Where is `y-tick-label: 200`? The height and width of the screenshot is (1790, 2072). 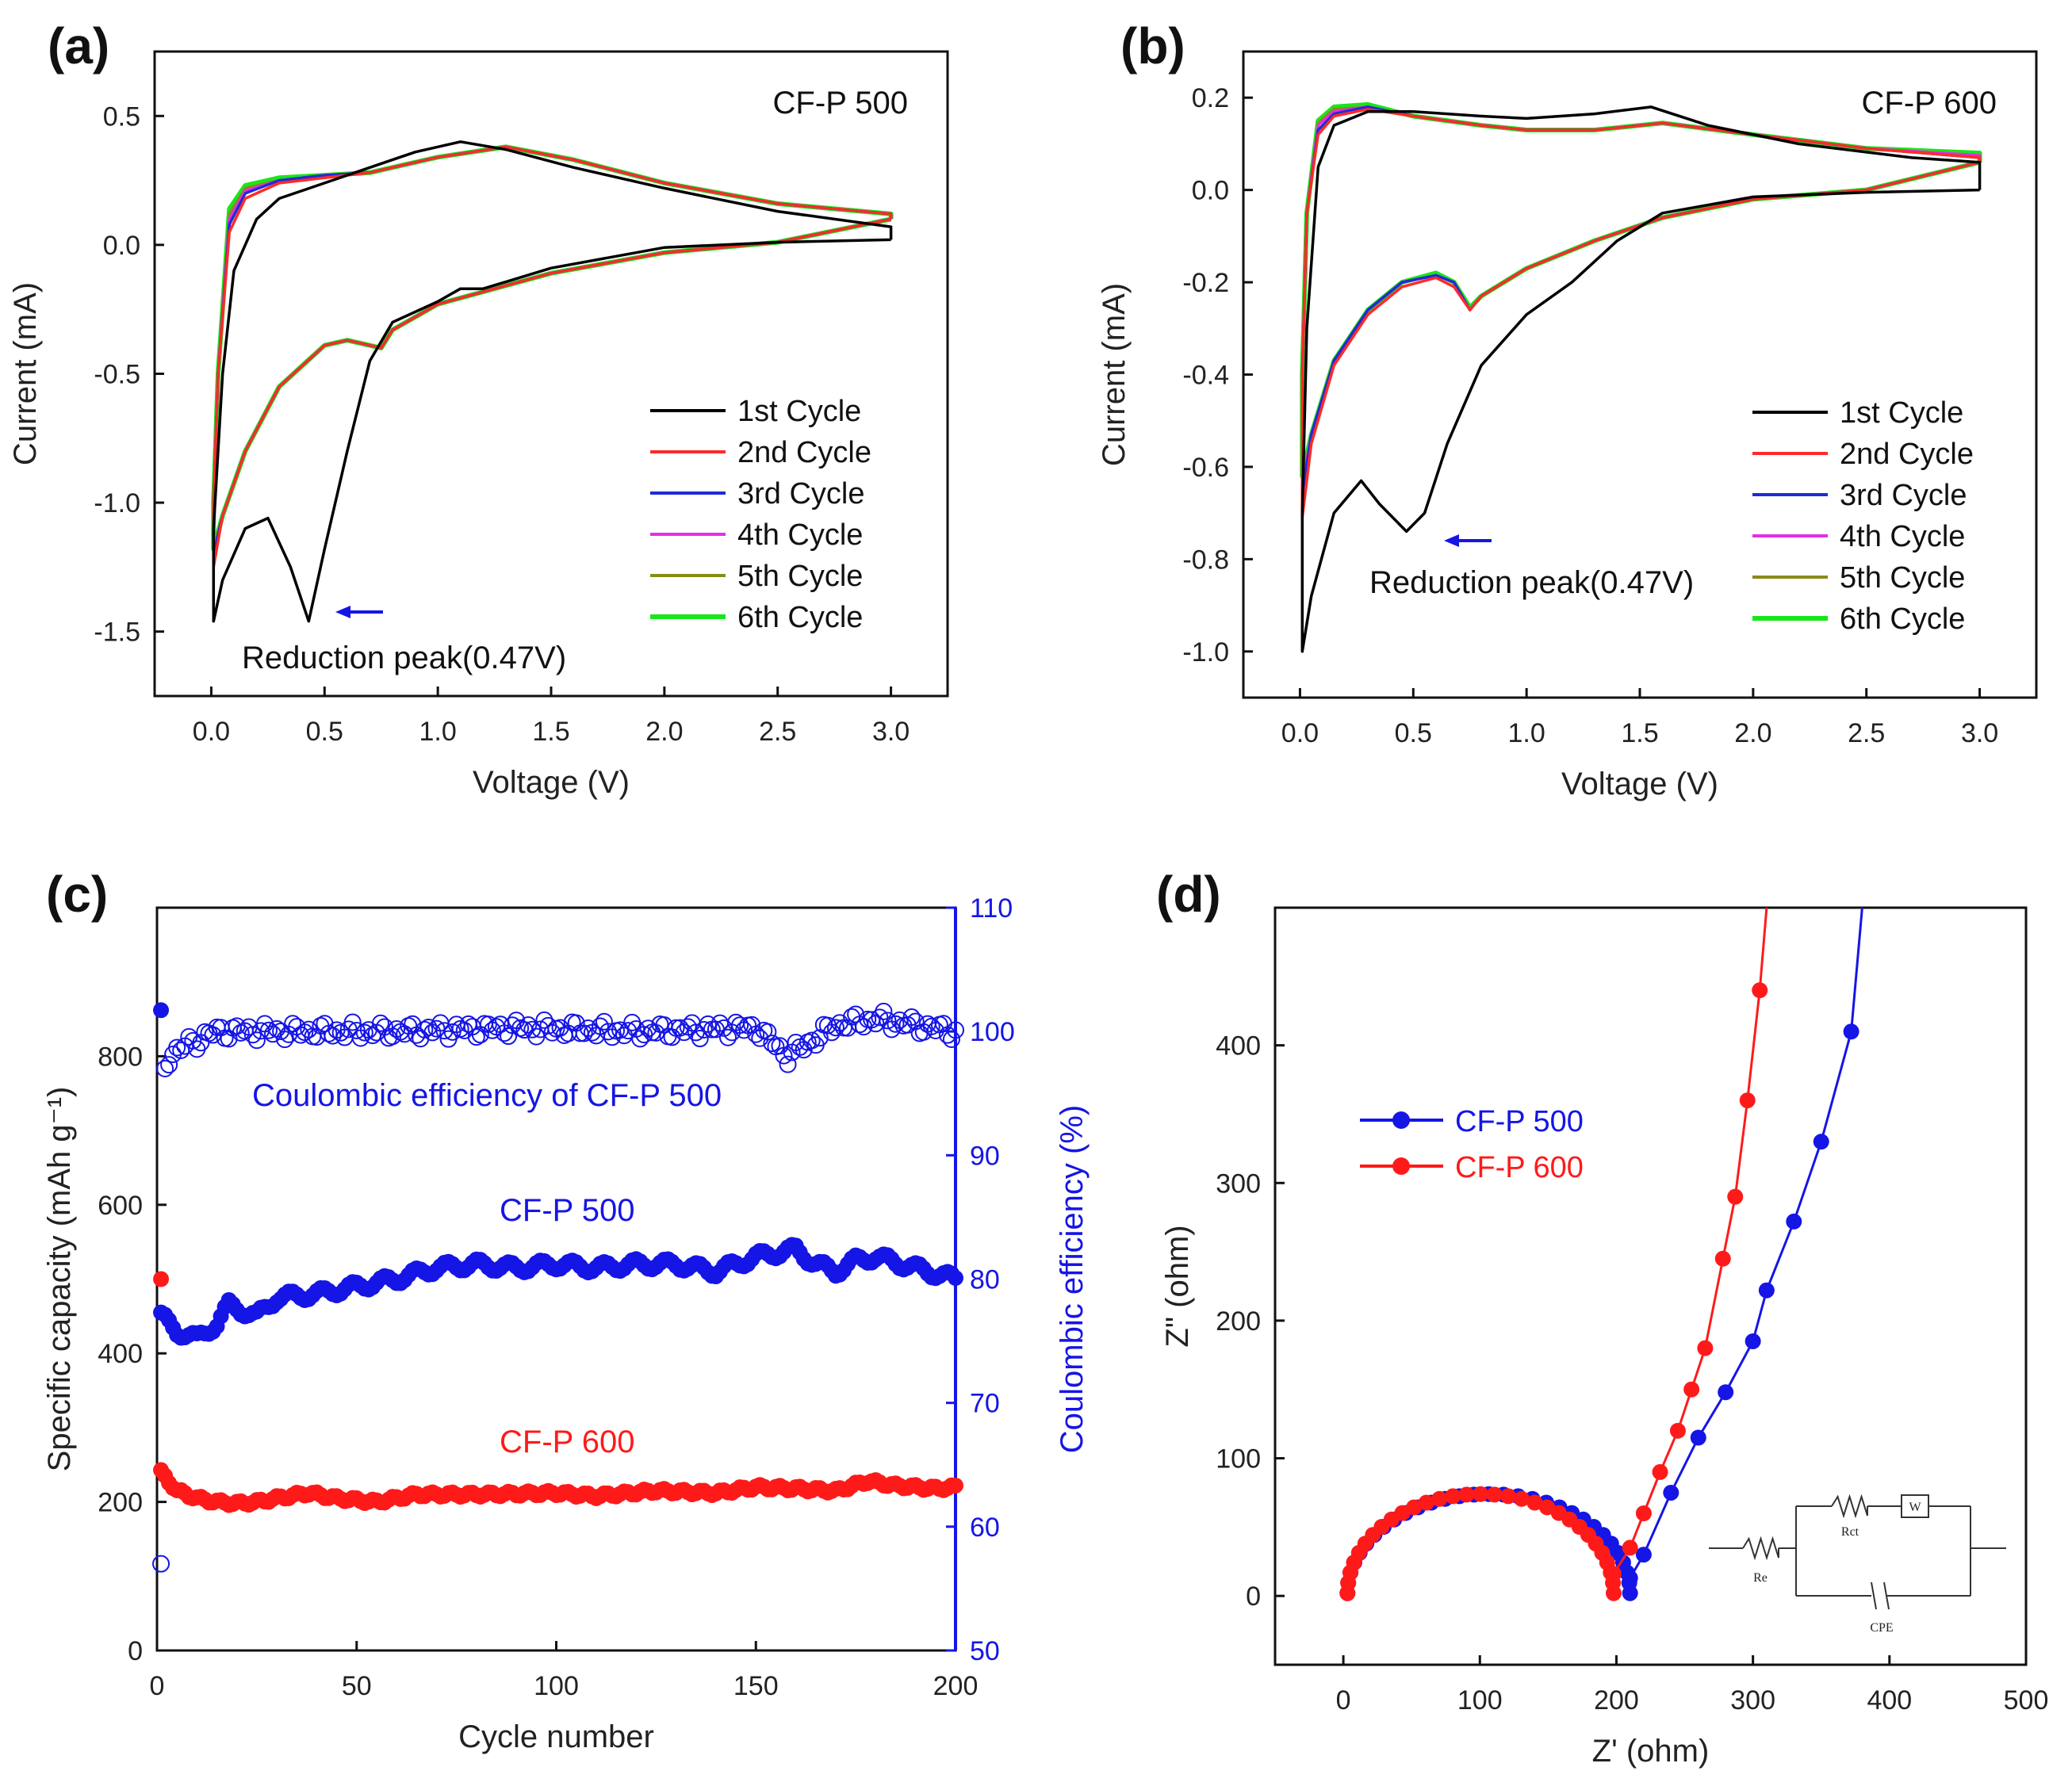 y-tick-label: 200 is located at coordinates (1238, 1322).